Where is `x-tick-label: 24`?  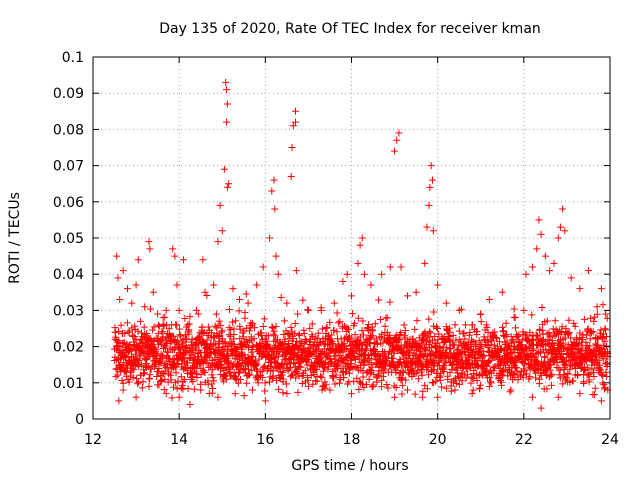
x-tick-label: 24 is located at coordinates (610, 440).